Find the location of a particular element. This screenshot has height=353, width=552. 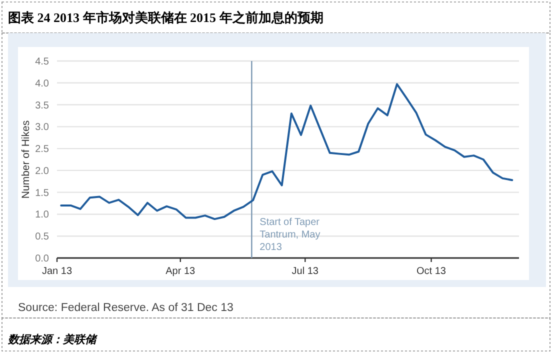

source-note: Source: Federal Reserve. As of 31 Dec 13 is located at coordinates (126, 308).